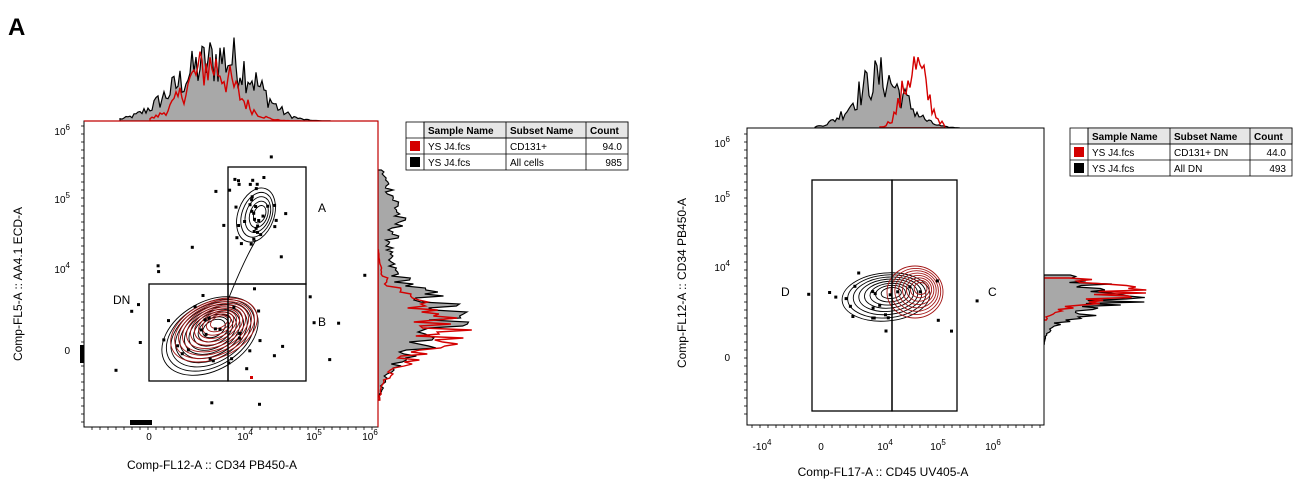 This screenshot has height=481, width=1296. I want to click on tick-label: 10⁵, so click(722, 197).